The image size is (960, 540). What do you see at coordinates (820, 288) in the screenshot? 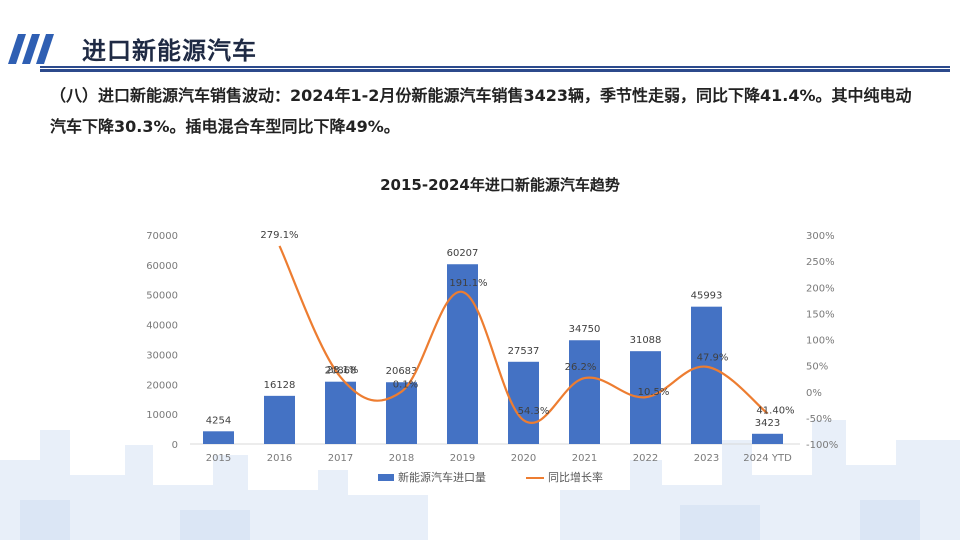
I see `right-tick-label: 200%` at bounding box center [820, 288].